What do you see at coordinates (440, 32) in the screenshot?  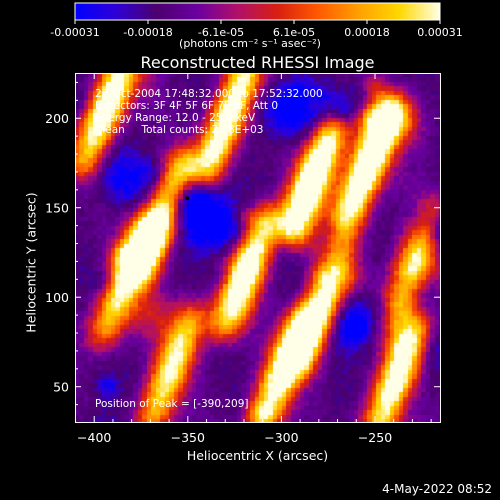 I see `colorbar-tick-label: 0.00031` at bounding box center [440, 32].